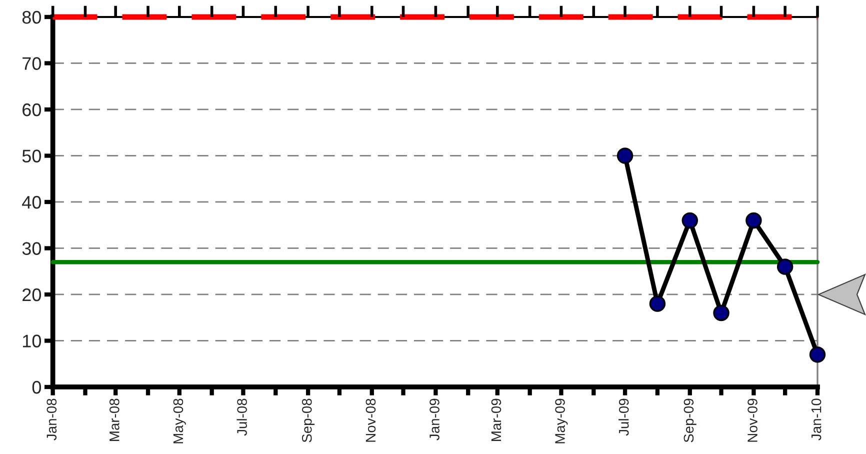 The width and height of the screenshot is (866, 454). I want to click on x-tick-label: May-09, so click(561, 421).